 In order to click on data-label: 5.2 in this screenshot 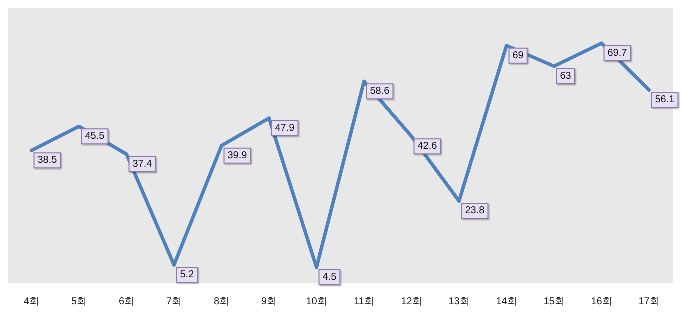, I will do `click(187, 275)`.